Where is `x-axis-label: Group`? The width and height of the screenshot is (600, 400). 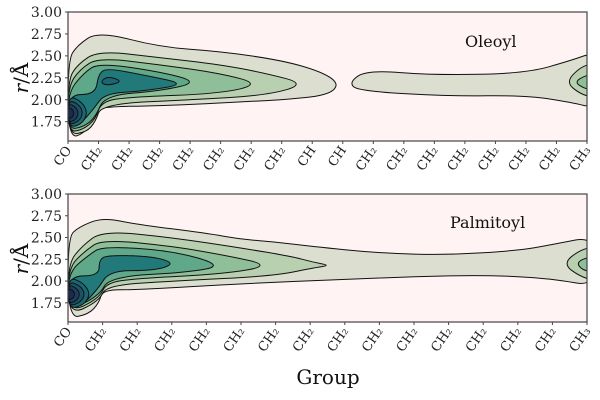 x-axis-label: Group is located at coordinates (327, 377).